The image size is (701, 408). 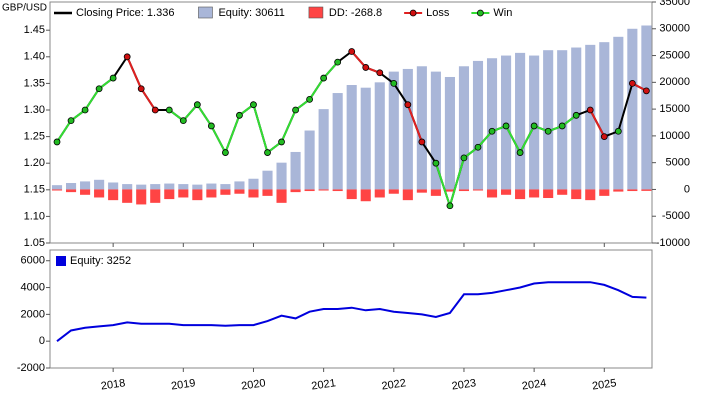 What do you see at coordinates (31, 368) in the screenshot?
I see `y-tick-label: -2000` at bounding box center [31, 368].